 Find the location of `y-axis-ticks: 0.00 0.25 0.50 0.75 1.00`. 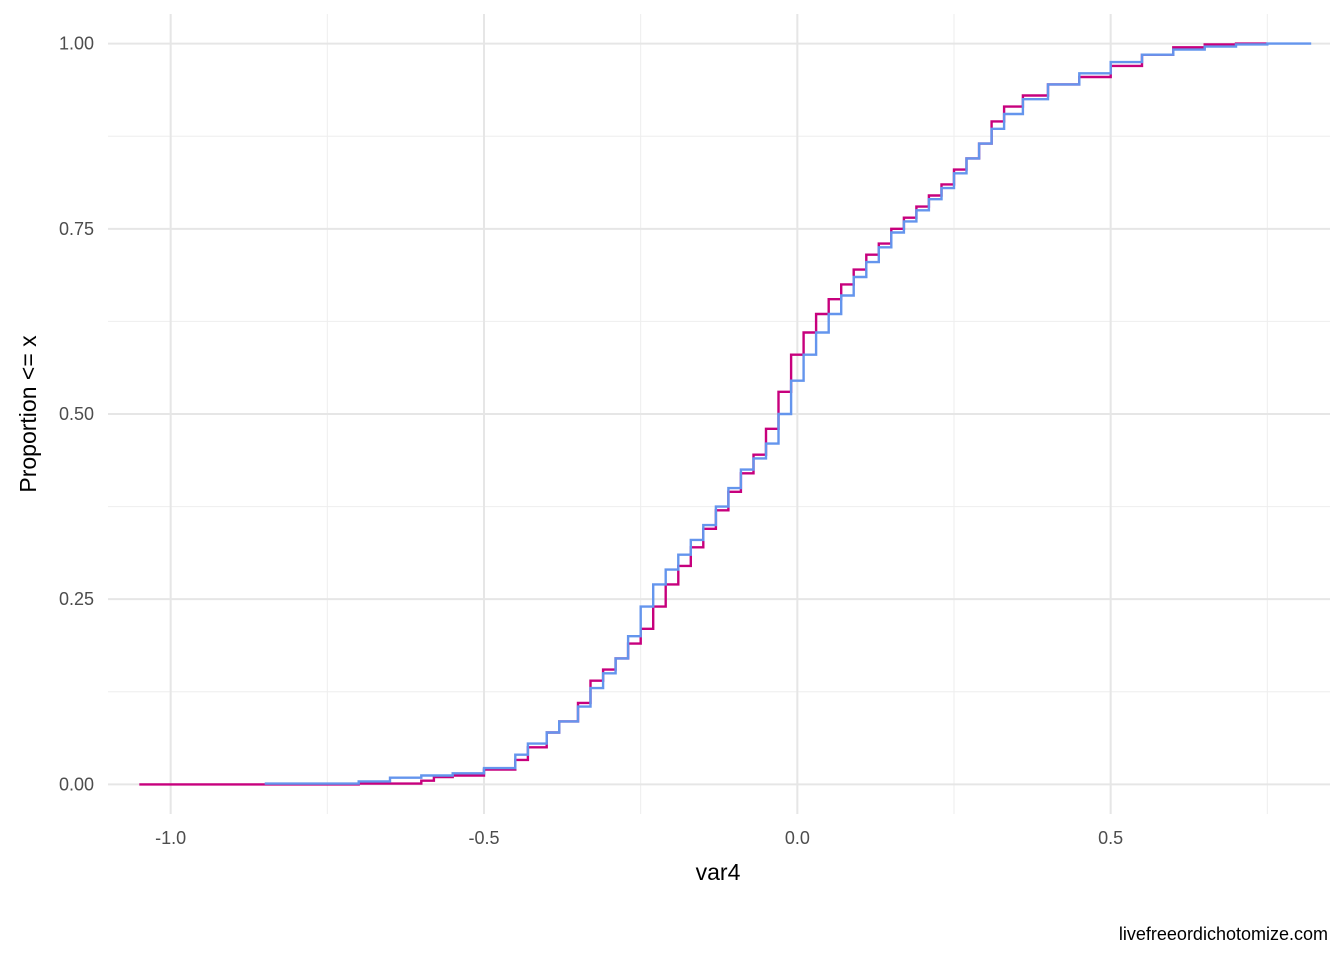

y-axis-ticks: 0.00 0.25 0.50 0.75 1.00 is located at coordinates (76, 414).